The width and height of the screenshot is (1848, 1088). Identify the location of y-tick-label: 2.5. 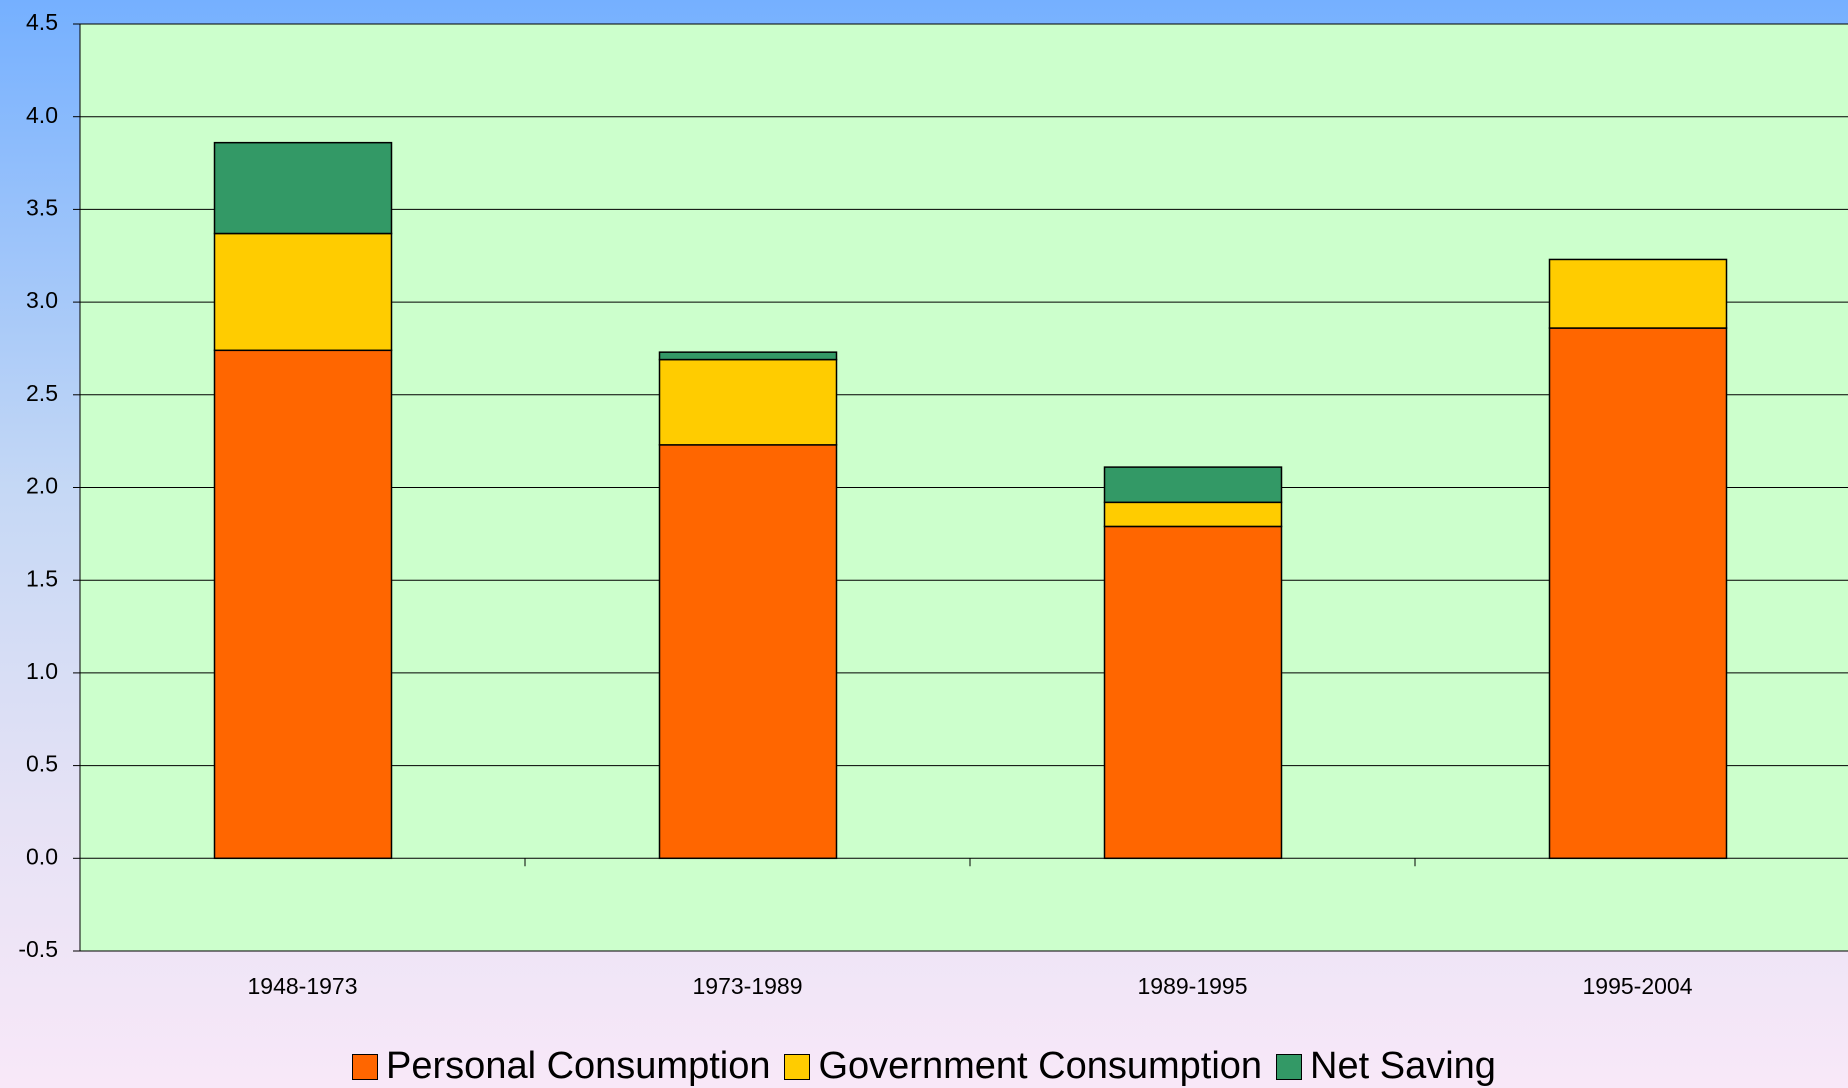
(42, 393).